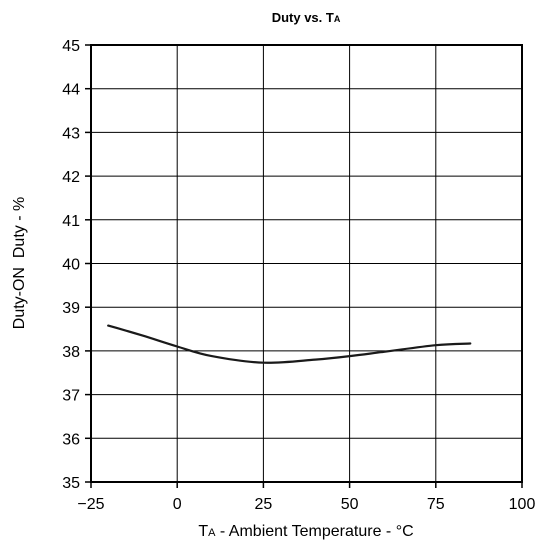 This screenshot has height=552, width=547. What do you see at coordinates (522, 504) in the screenshot?
I see `x-tick-label: 100` at bounding box center [522, 504].